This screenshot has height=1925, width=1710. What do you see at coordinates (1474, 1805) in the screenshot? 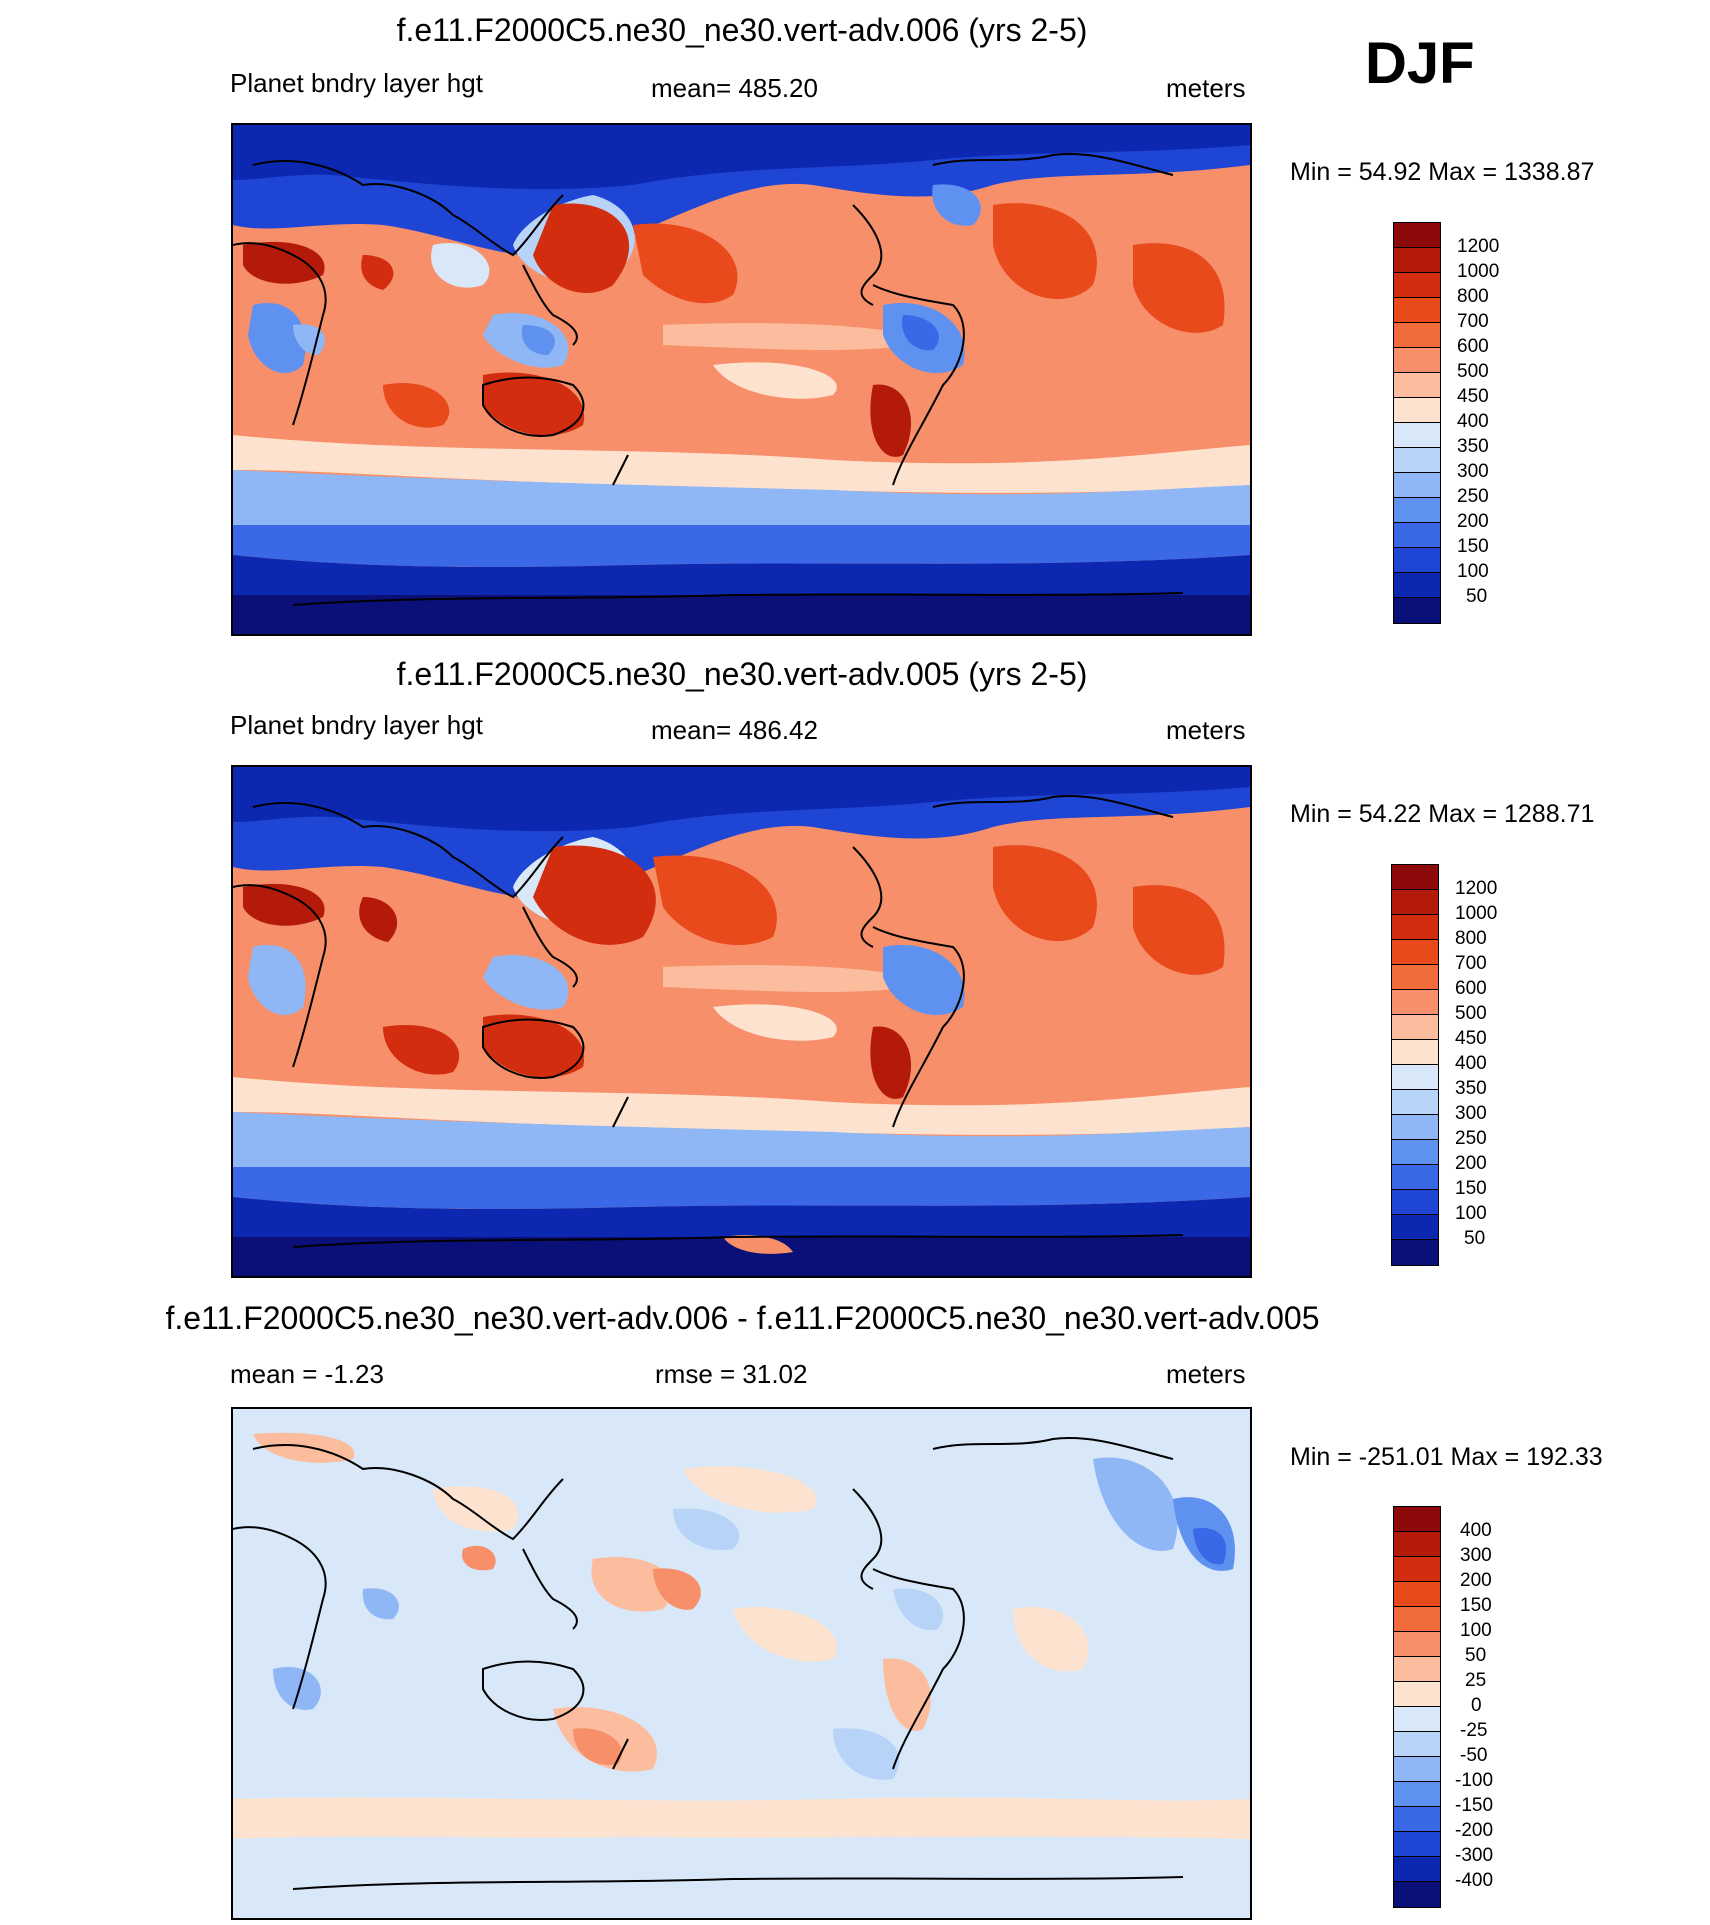
I see `colorbar-tick-label: -150` at bounding box center [1474, 1805].